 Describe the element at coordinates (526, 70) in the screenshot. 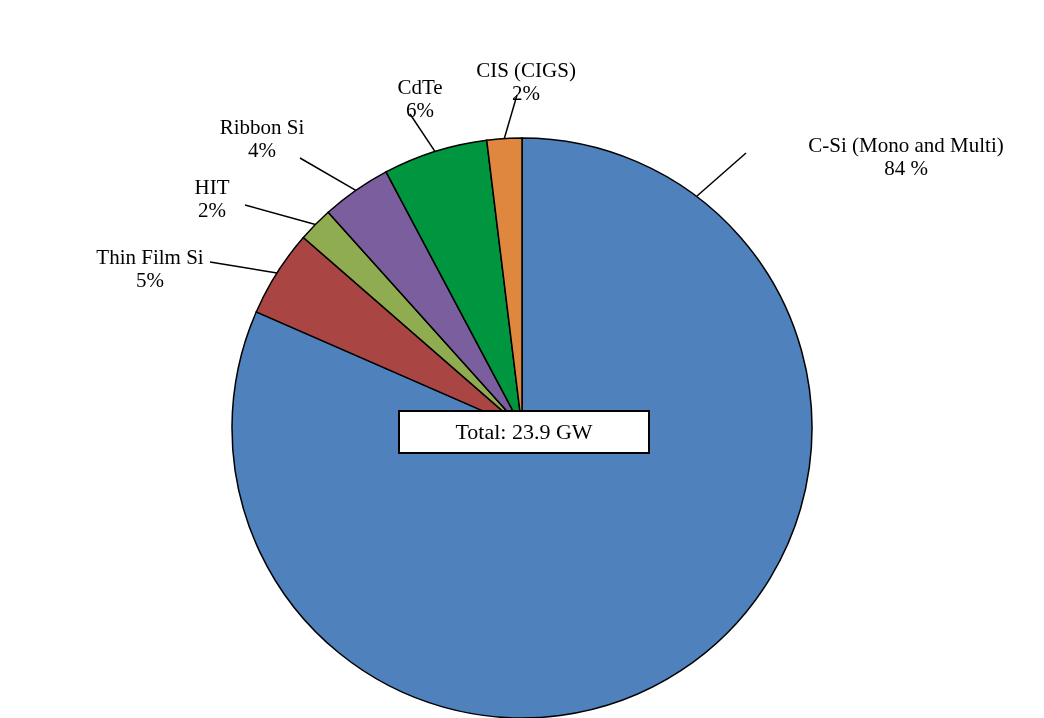

I see `slice-label: CIS (CIGS)` at that location.